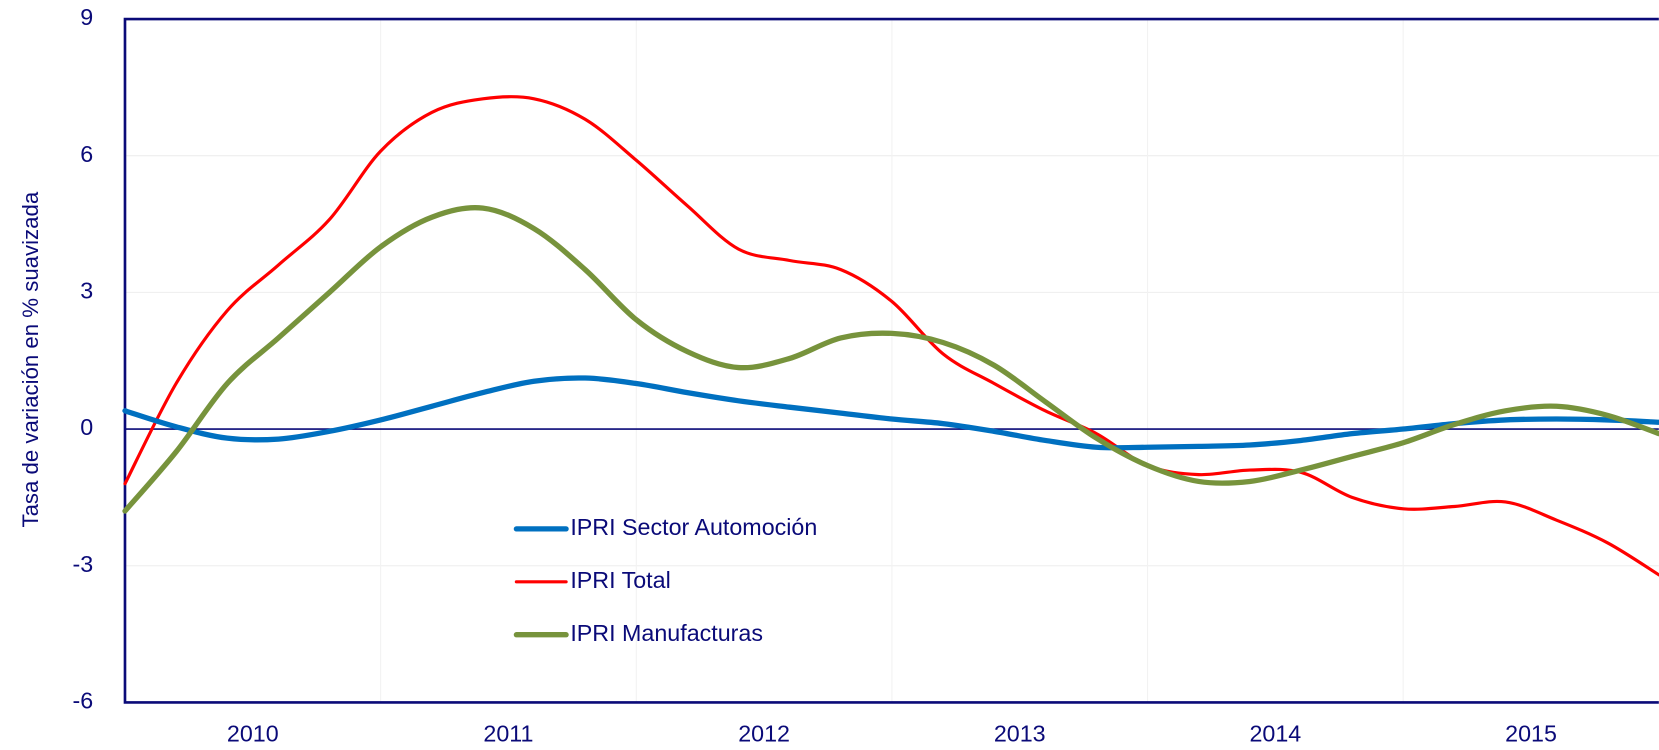 The height and width of the screenshot is (750, 1659). I want to click on legend-label: IPRI Manufacturas, so click(666, 633).